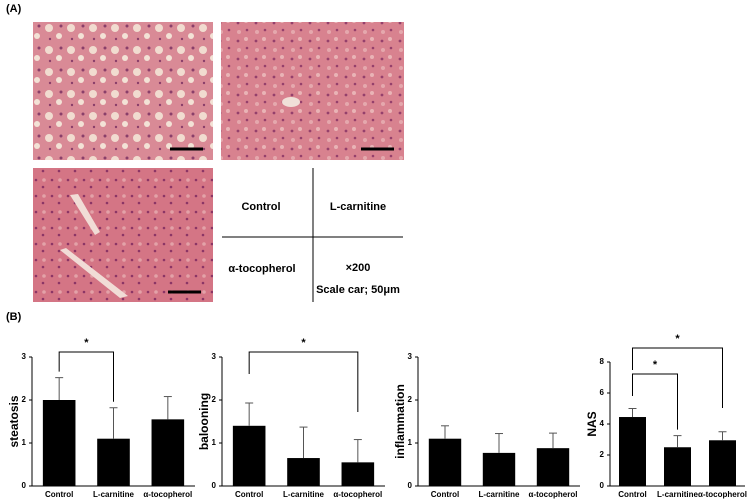  I want to click on y-tick-label: 6, so click(602, 392).